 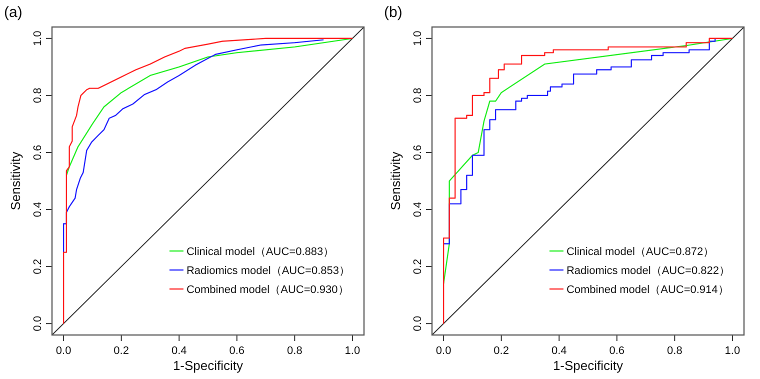 I want to click on chart-title: (a), so click(x=13, y=12).